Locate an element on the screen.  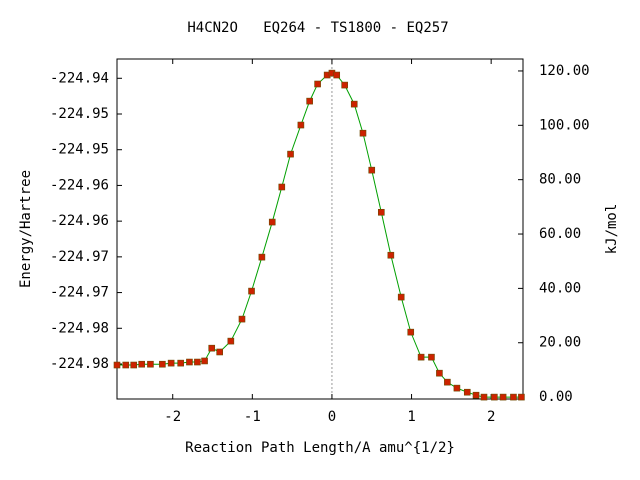
y2-tick-label: 60.00 is located at coordinates (560, 234).